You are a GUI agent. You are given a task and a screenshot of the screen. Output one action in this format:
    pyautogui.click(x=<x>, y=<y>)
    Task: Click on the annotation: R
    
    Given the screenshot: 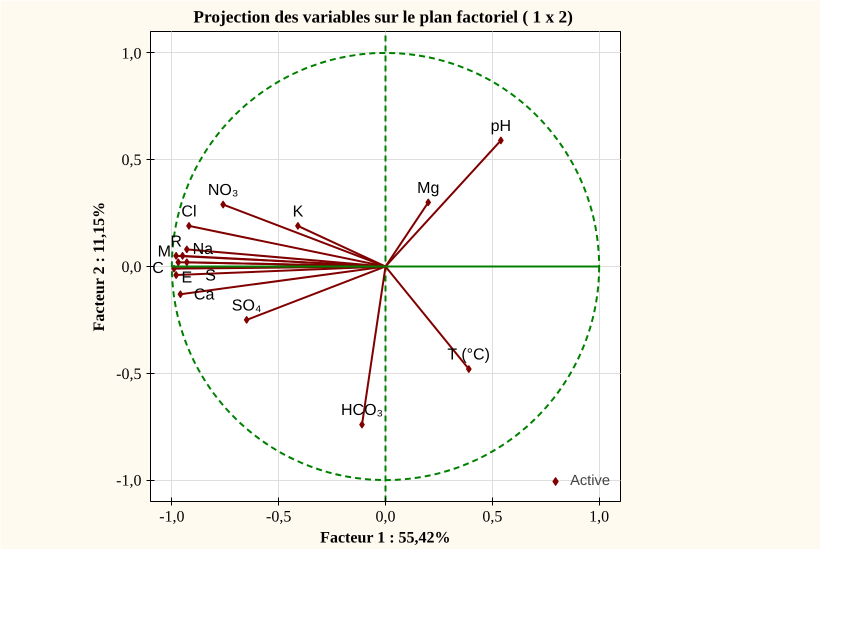 What is the action you would take?
    pyautogui.click(x=176, y=241)
    